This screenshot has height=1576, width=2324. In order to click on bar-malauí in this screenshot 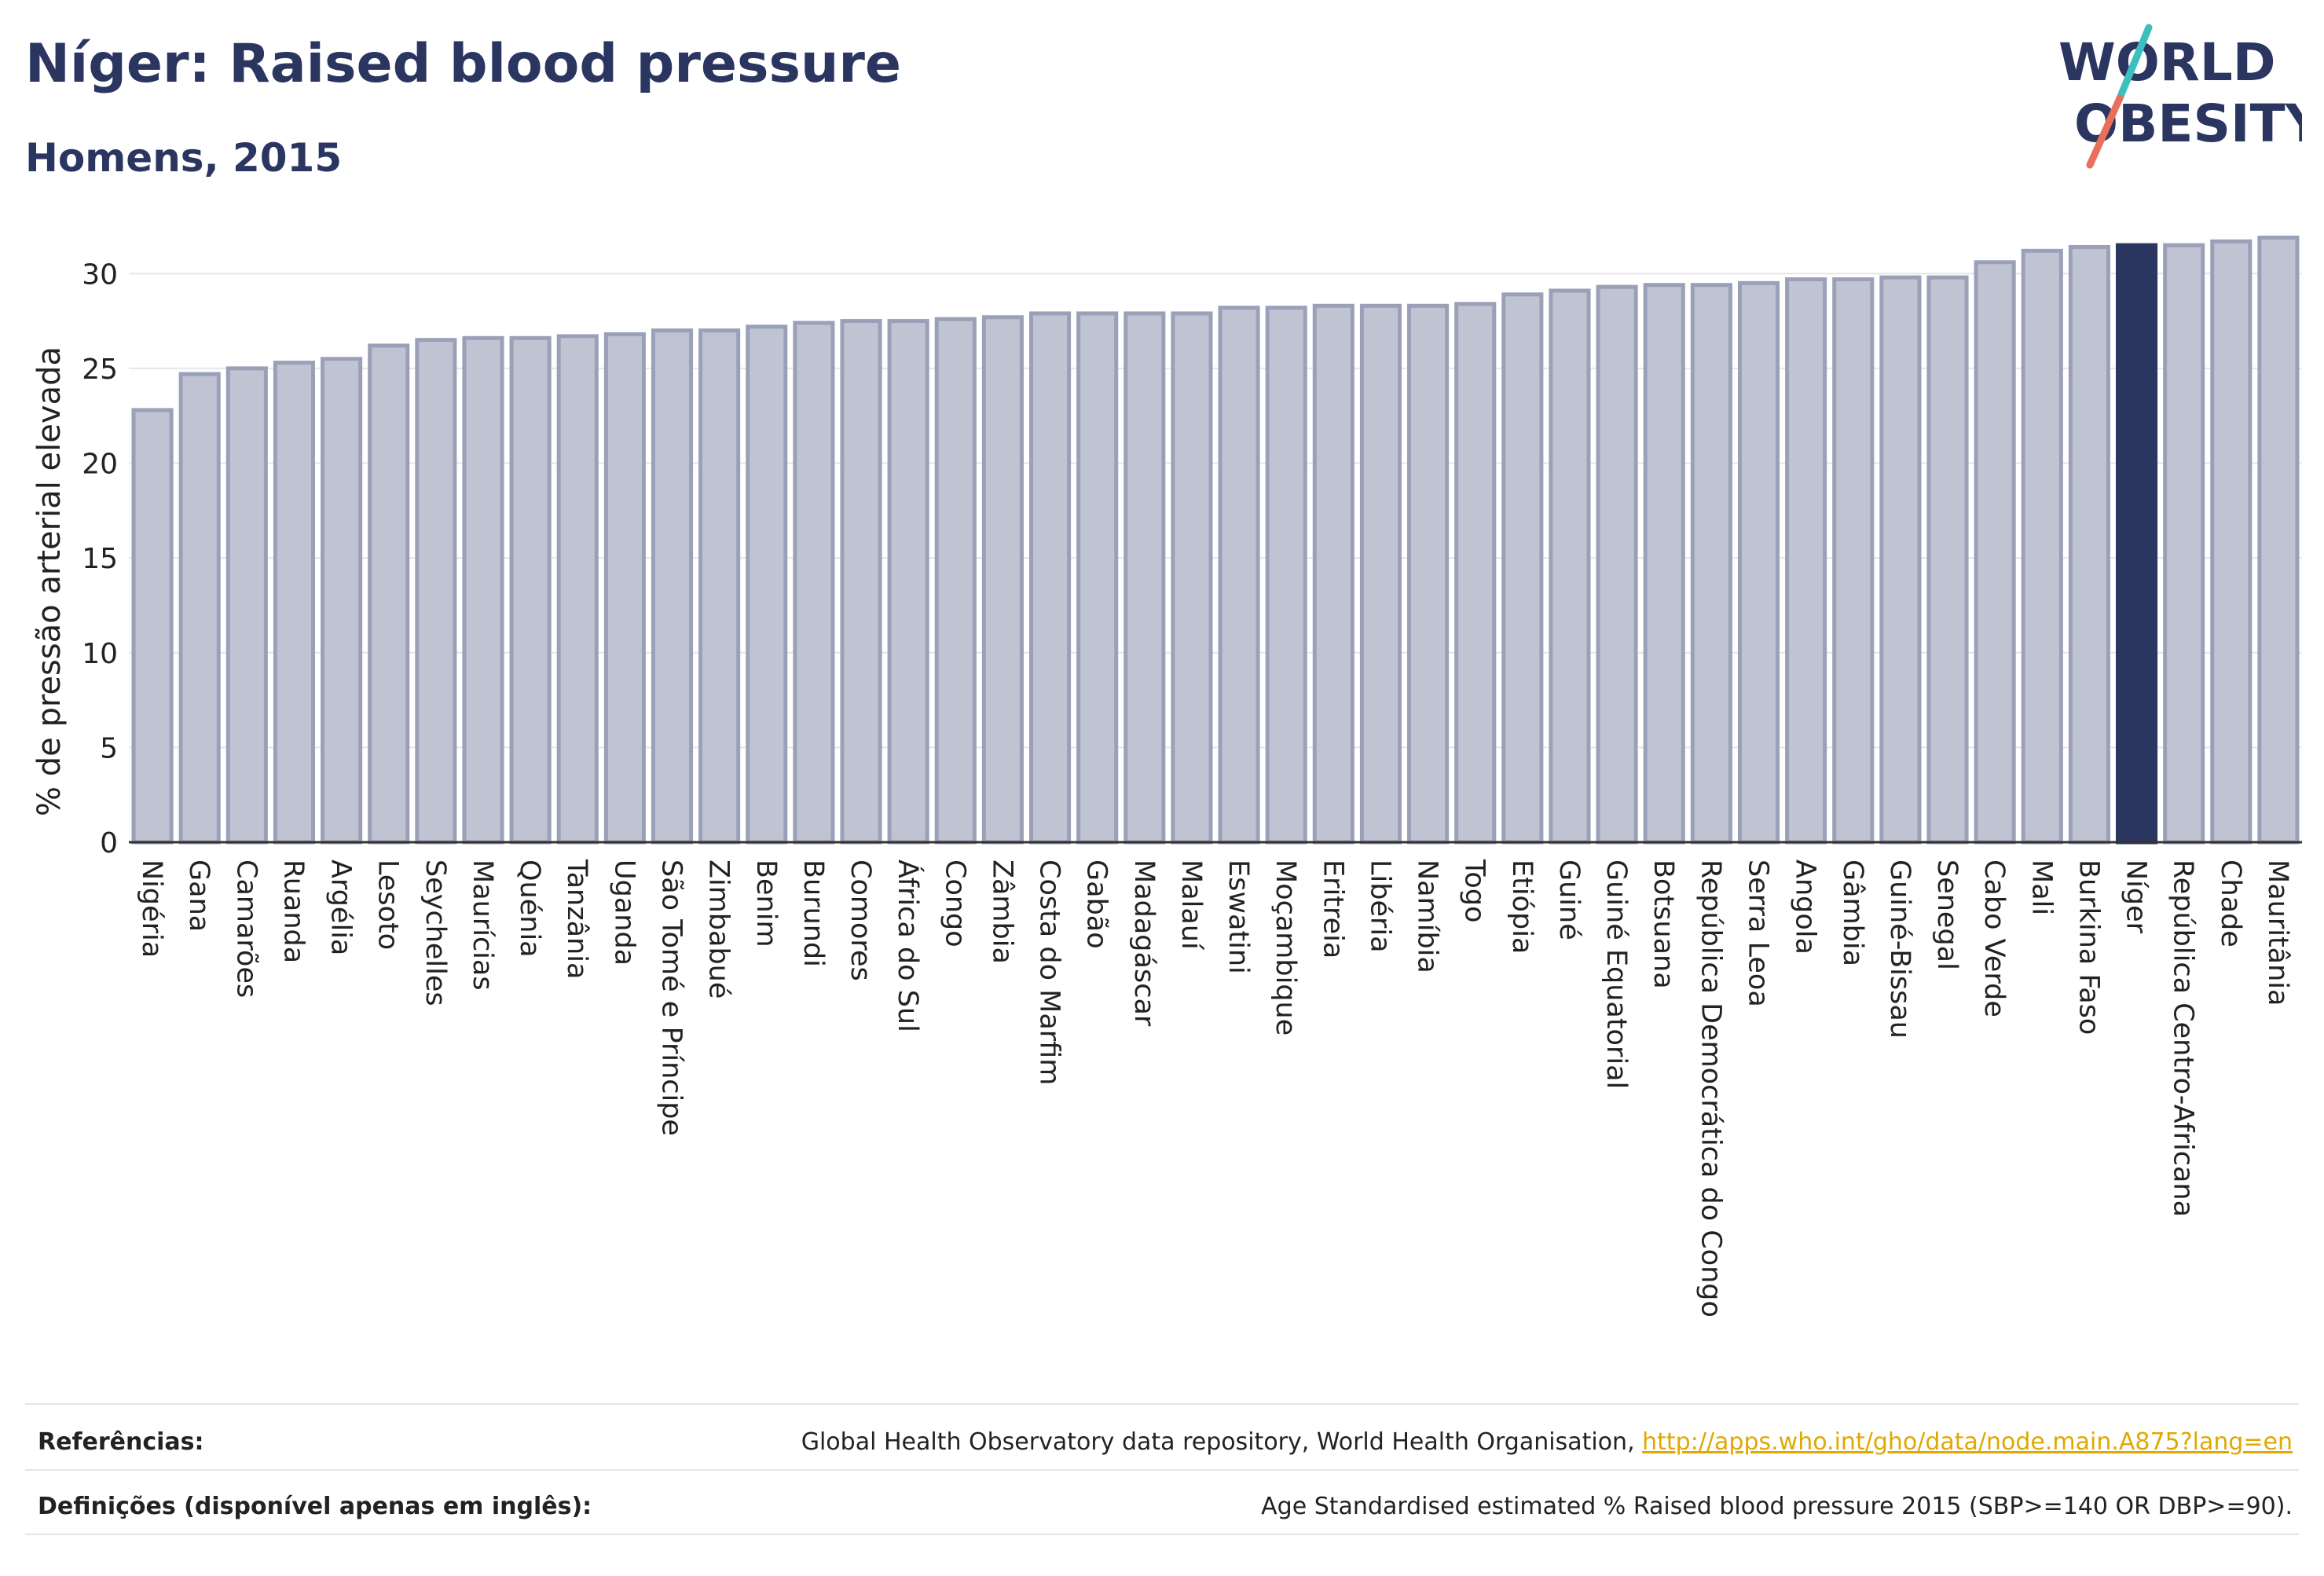, I will do `click(1192, 578)`.